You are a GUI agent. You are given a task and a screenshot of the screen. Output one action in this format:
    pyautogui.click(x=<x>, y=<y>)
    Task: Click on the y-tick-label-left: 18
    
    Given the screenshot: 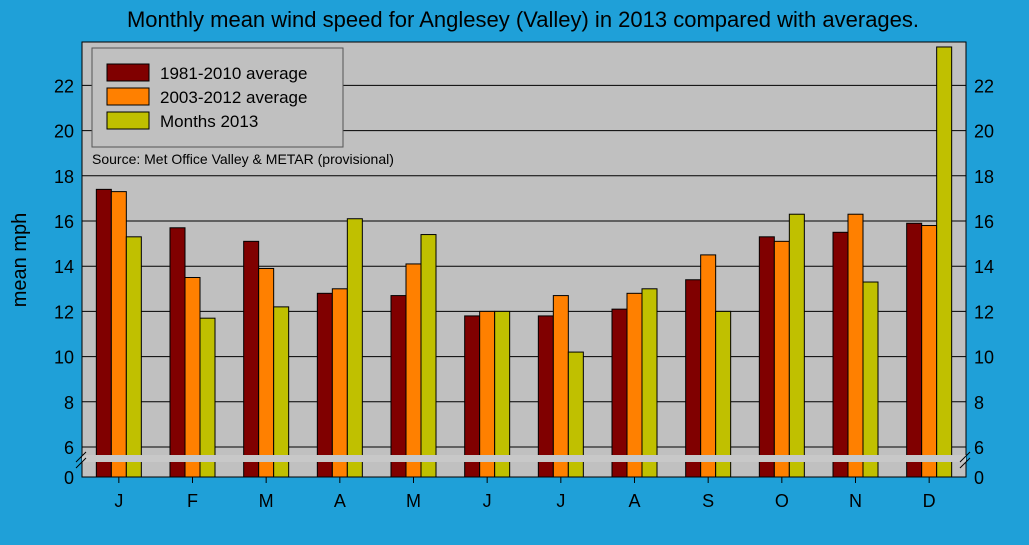 What is the action you would take?
    pyautogui.click(x=64, y=177)
    